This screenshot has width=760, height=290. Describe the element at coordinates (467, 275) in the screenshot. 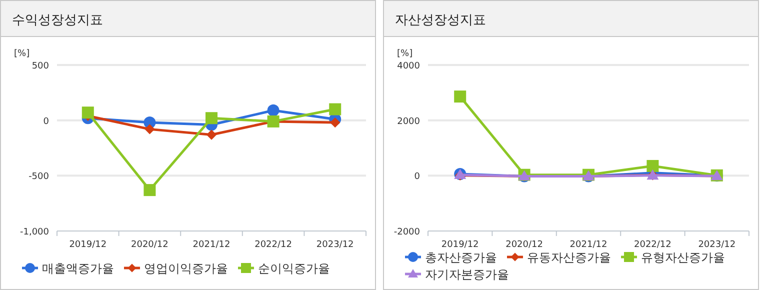

I see `legend-label: 자기자본증가율` at that location.